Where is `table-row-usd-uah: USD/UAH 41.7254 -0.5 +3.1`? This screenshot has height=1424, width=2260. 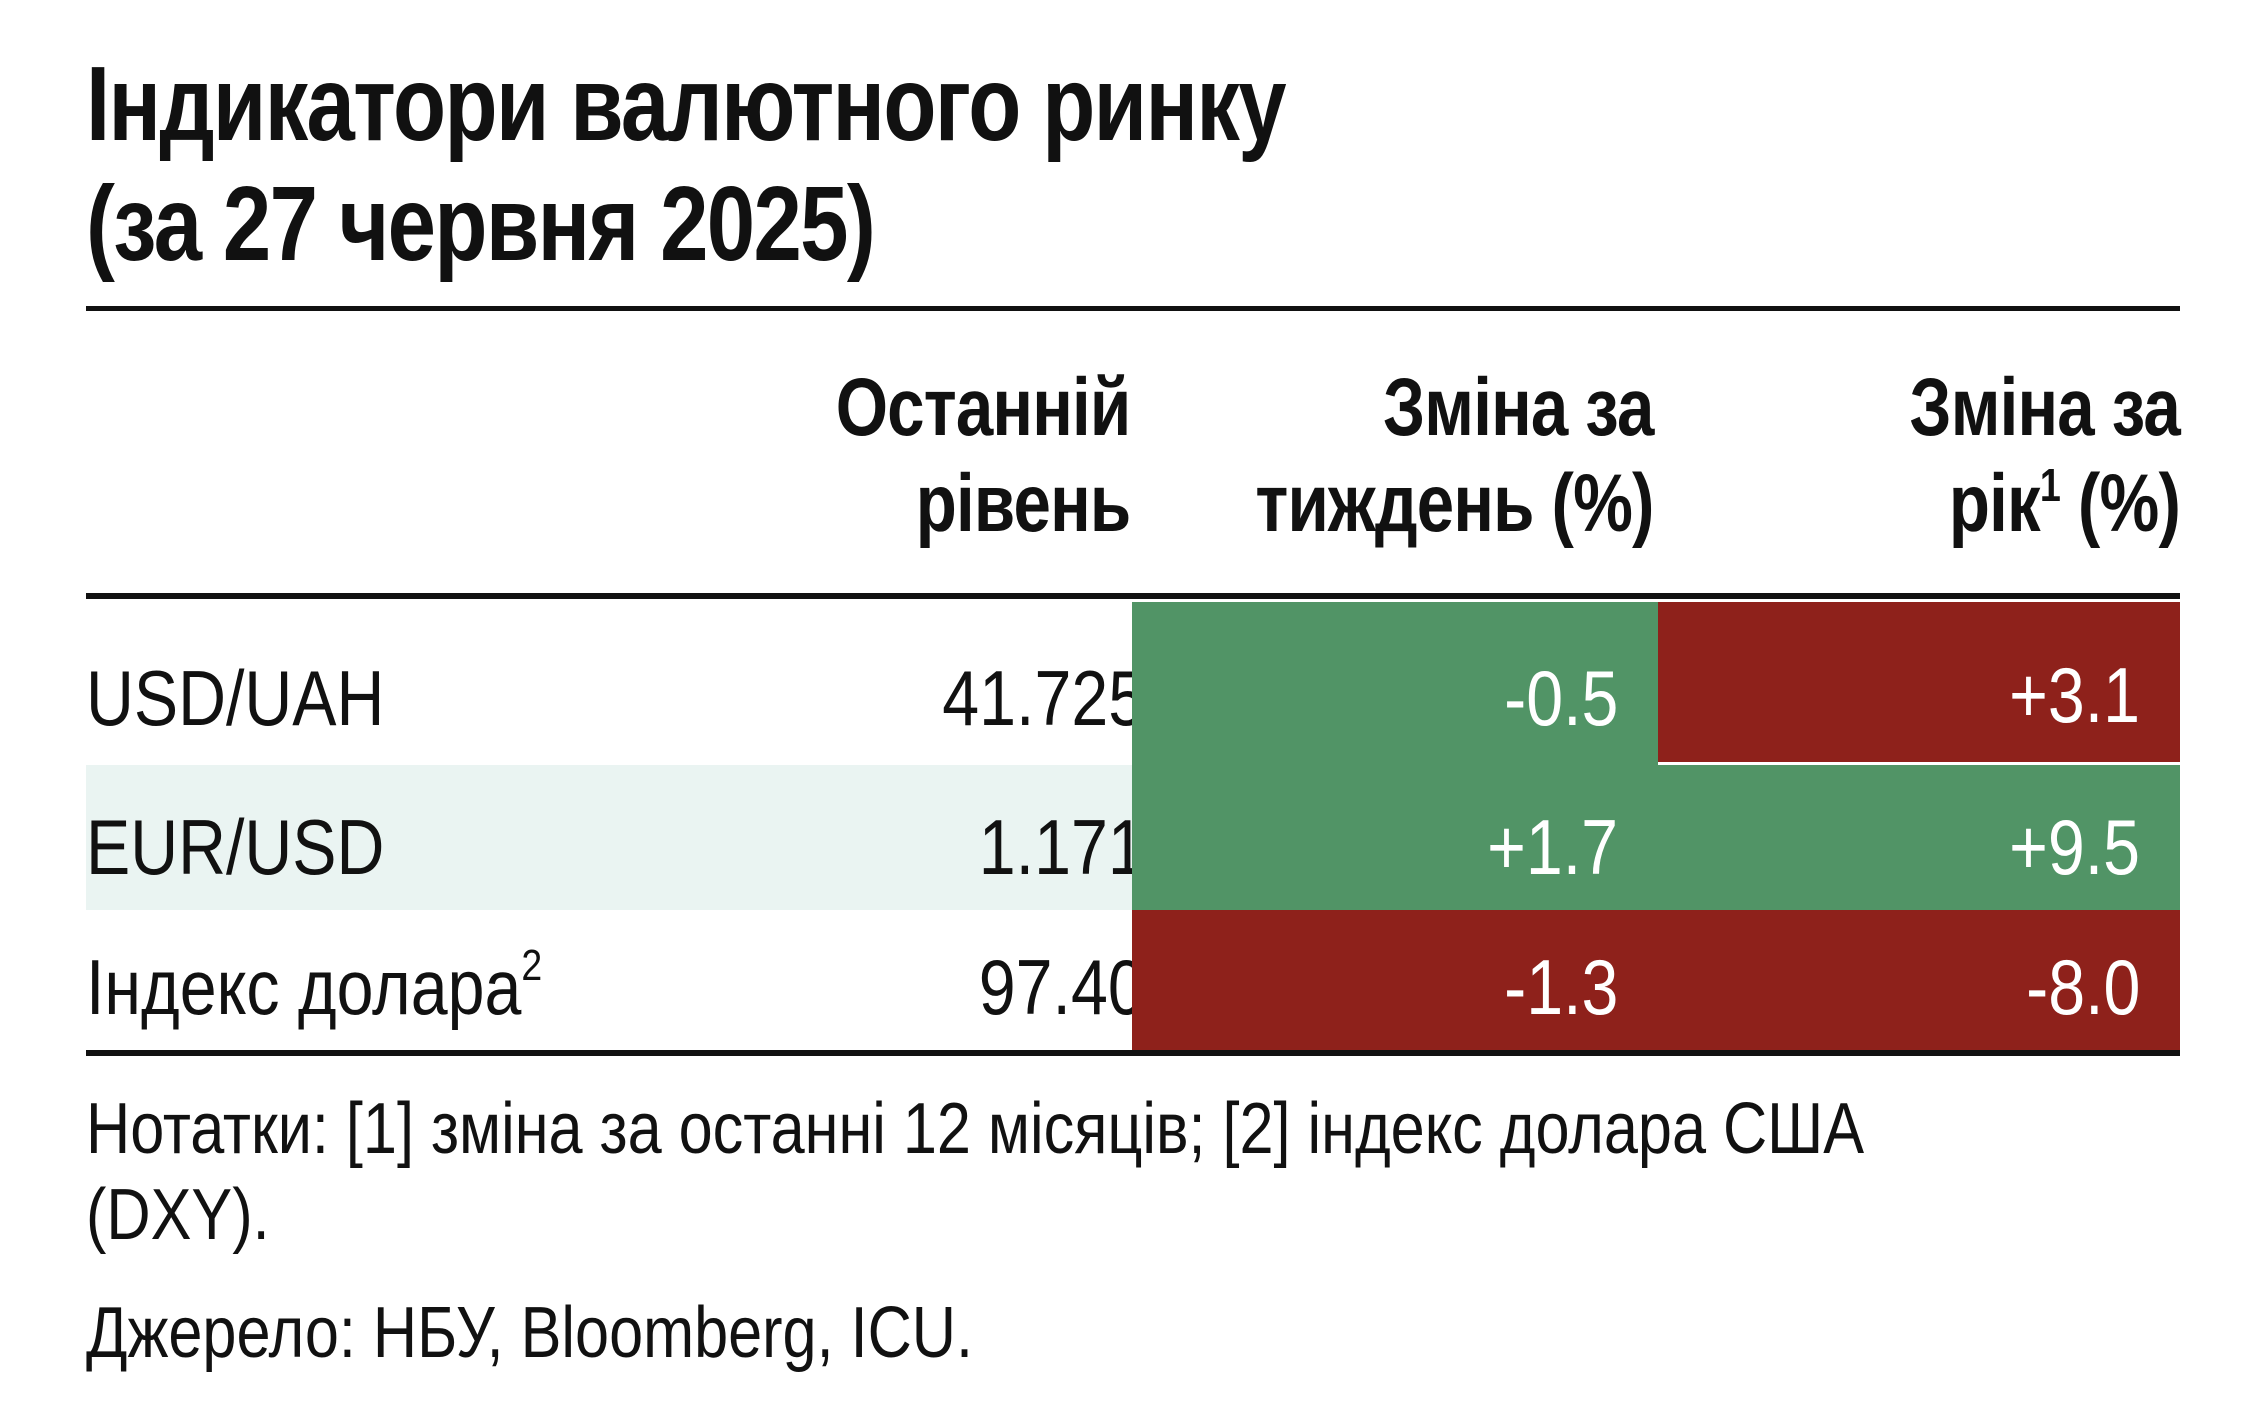
table-row-usd-uah: USD/UAH 41.7254 -0.5 +3.1 is located at coordinates (1133, 683).